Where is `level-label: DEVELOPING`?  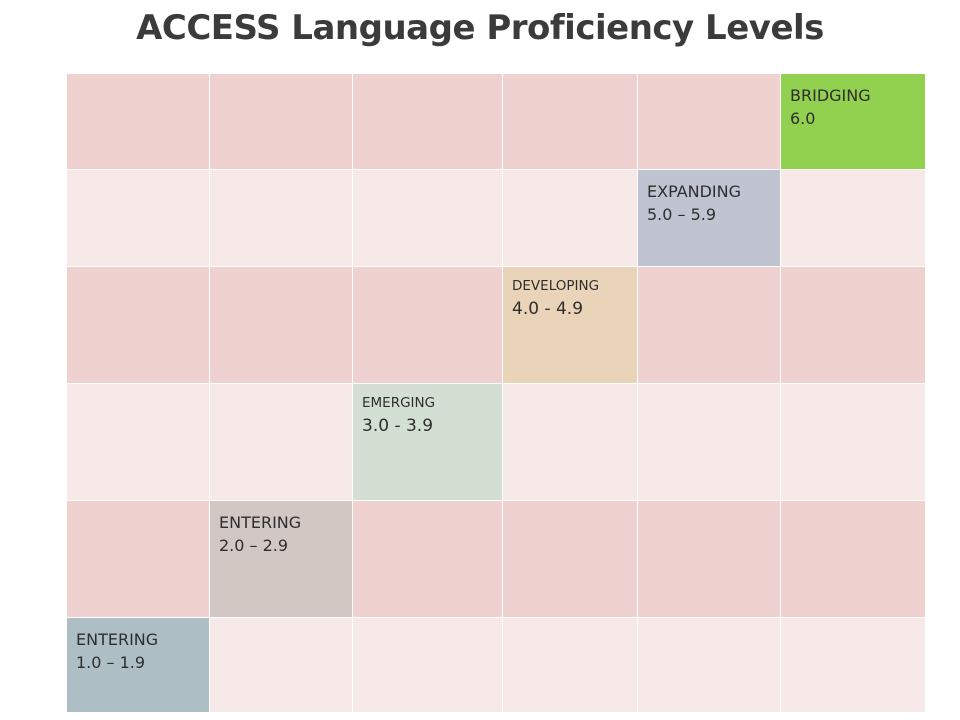 level-label: DEVELOPING is located at coordinates (556, 286).